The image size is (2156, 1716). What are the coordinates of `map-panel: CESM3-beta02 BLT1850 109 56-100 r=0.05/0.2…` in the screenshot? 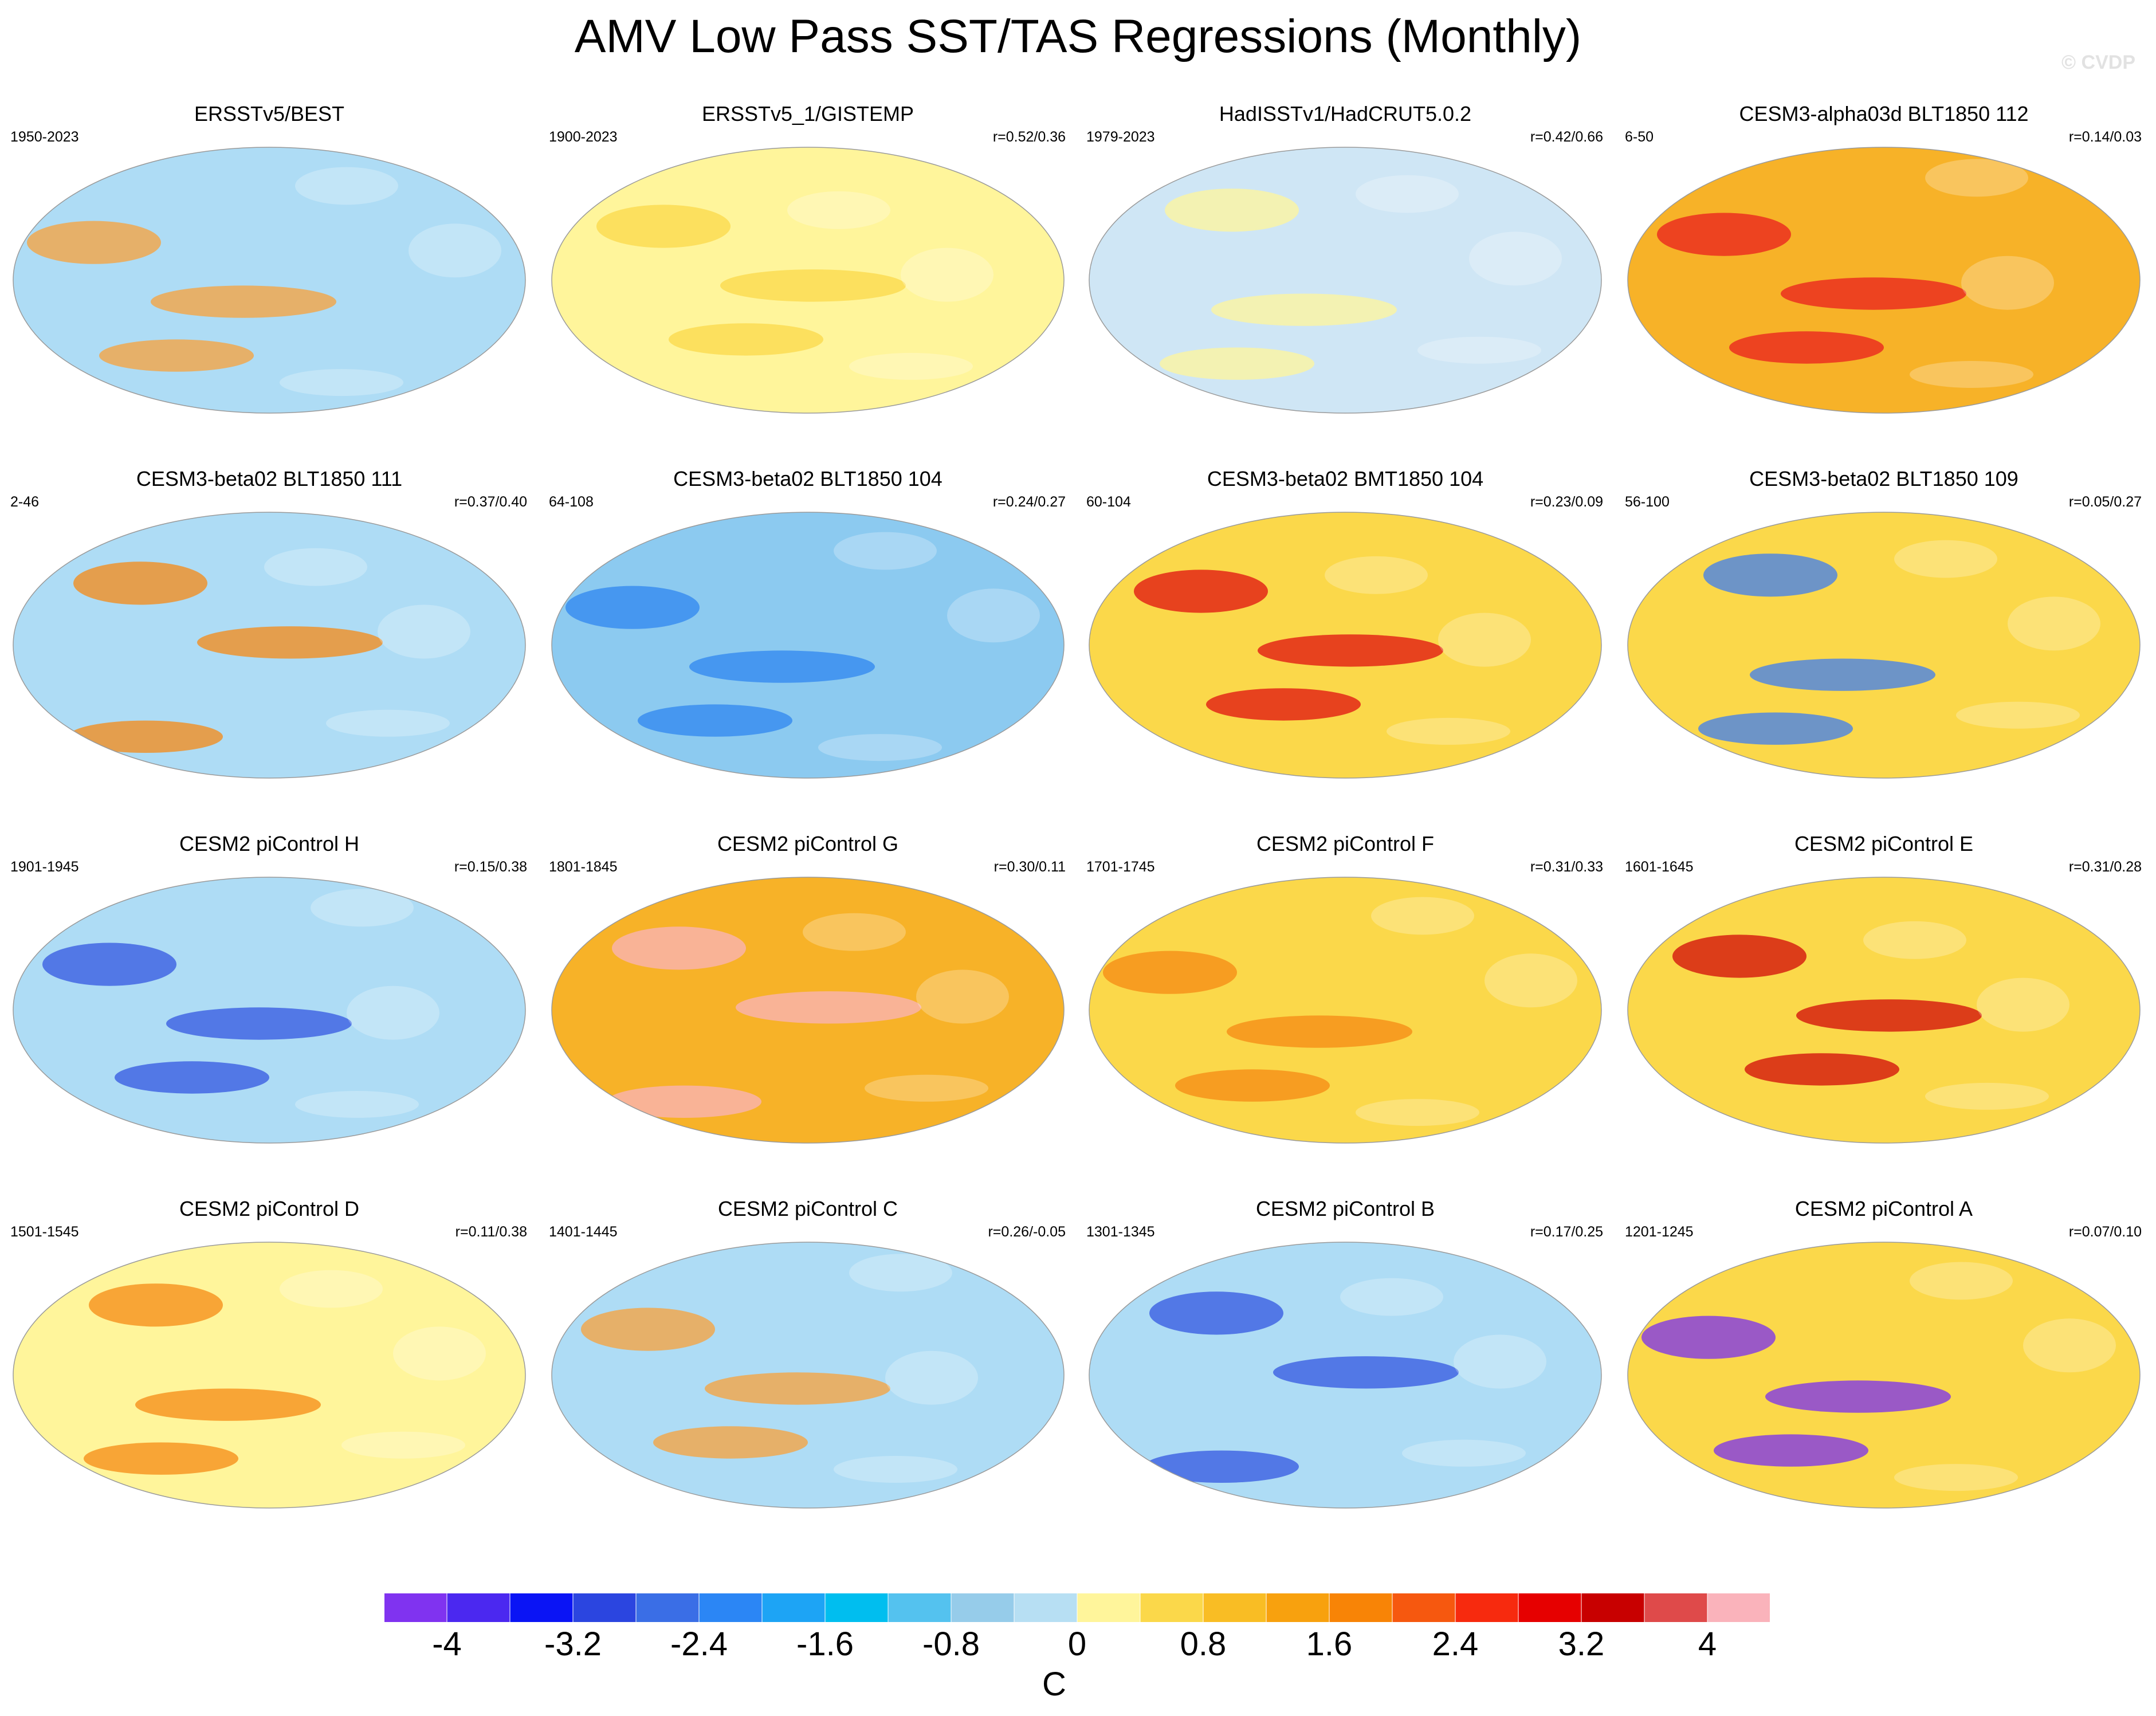 It's located at (1884, 650).